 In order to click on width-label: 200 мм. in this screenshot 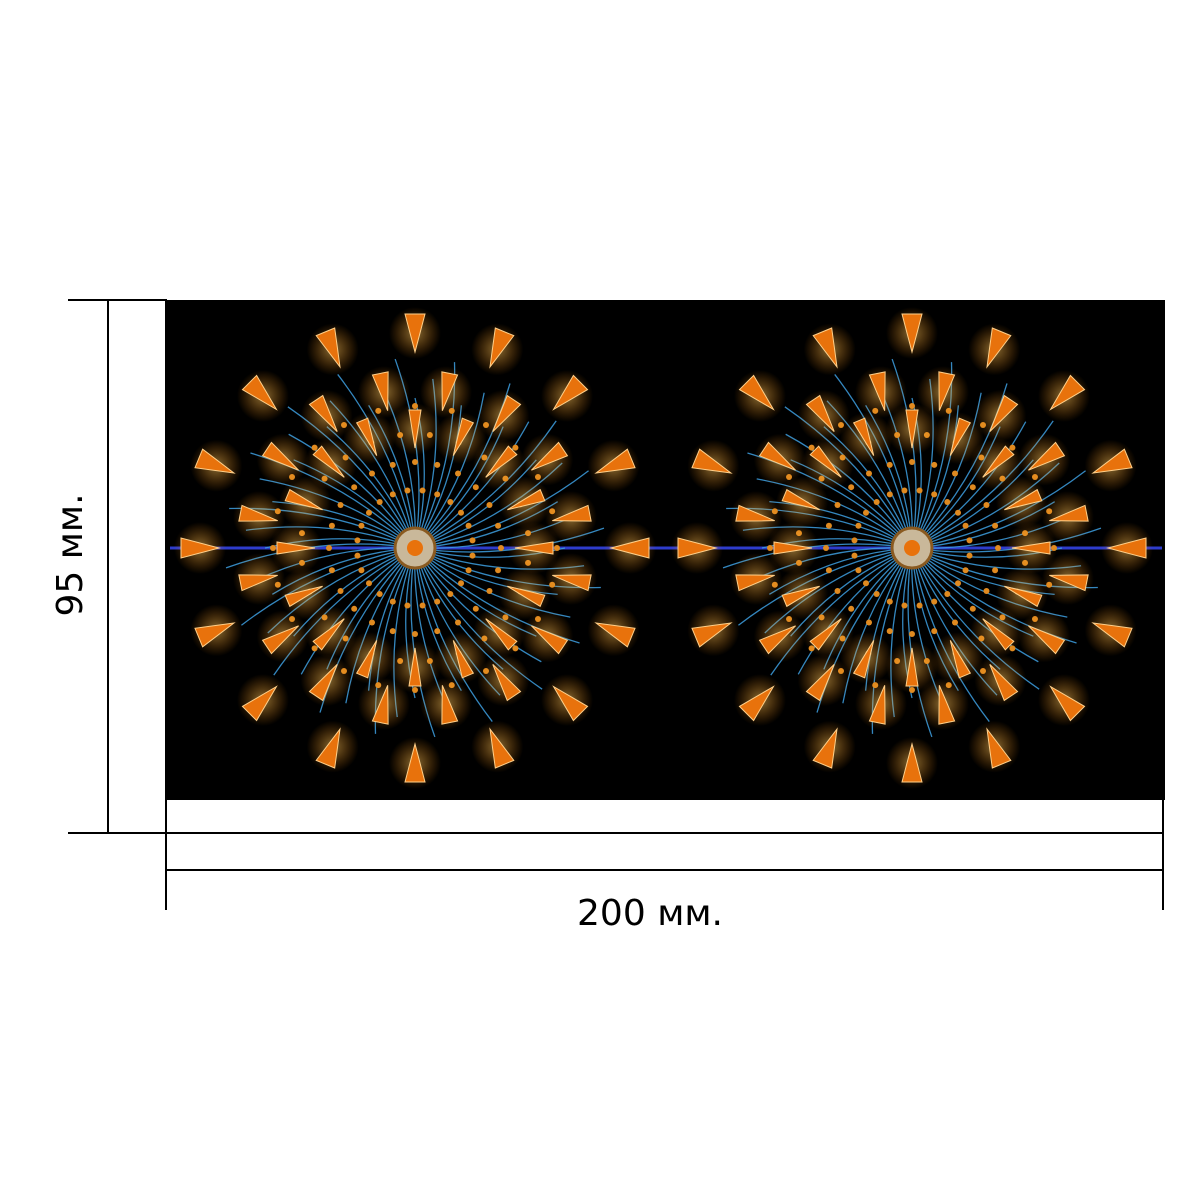, I will do `click(650, 913)`.